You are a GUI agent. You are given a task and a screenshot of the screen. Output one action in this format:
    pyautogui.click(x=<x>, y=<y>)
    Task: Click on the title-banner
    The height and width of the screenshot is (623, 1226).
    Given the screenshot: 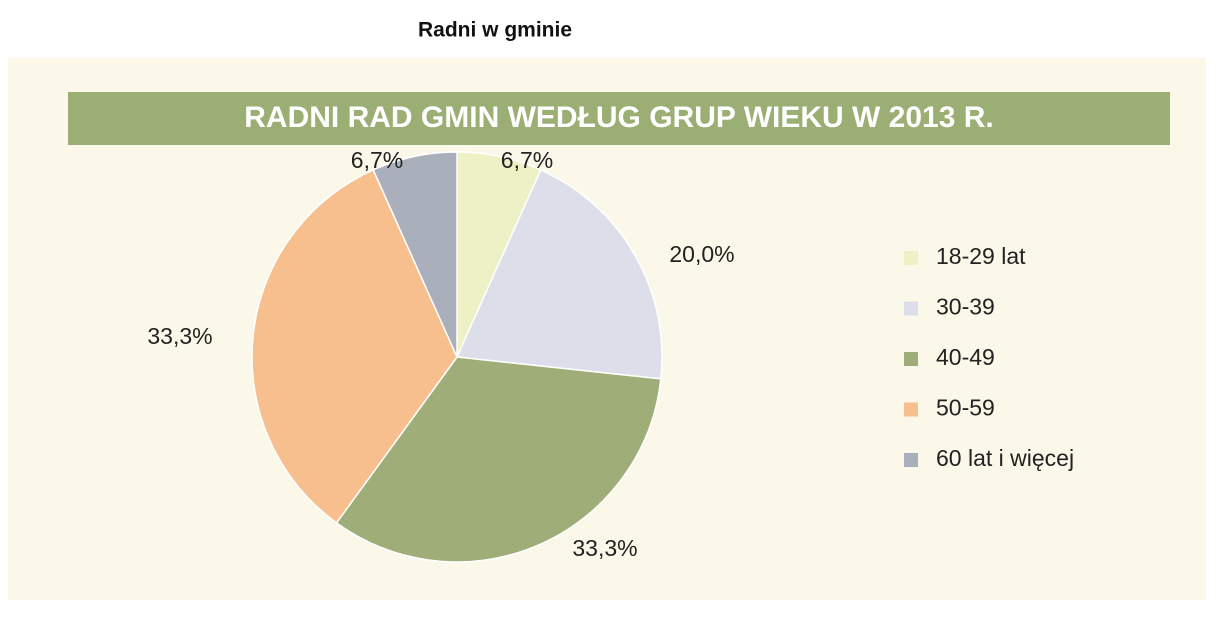 What is the action you would take?
    pyautogui.click(x=619, y=118)
    